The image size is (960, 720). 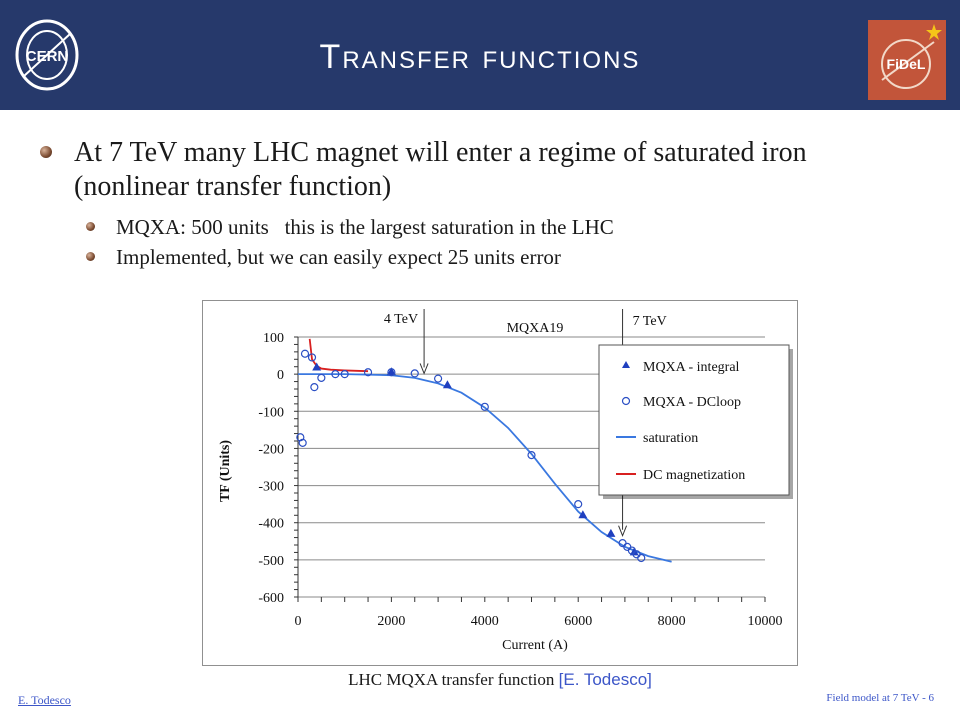 I want to click on series-line-saturation, so click(x=485, y=468).